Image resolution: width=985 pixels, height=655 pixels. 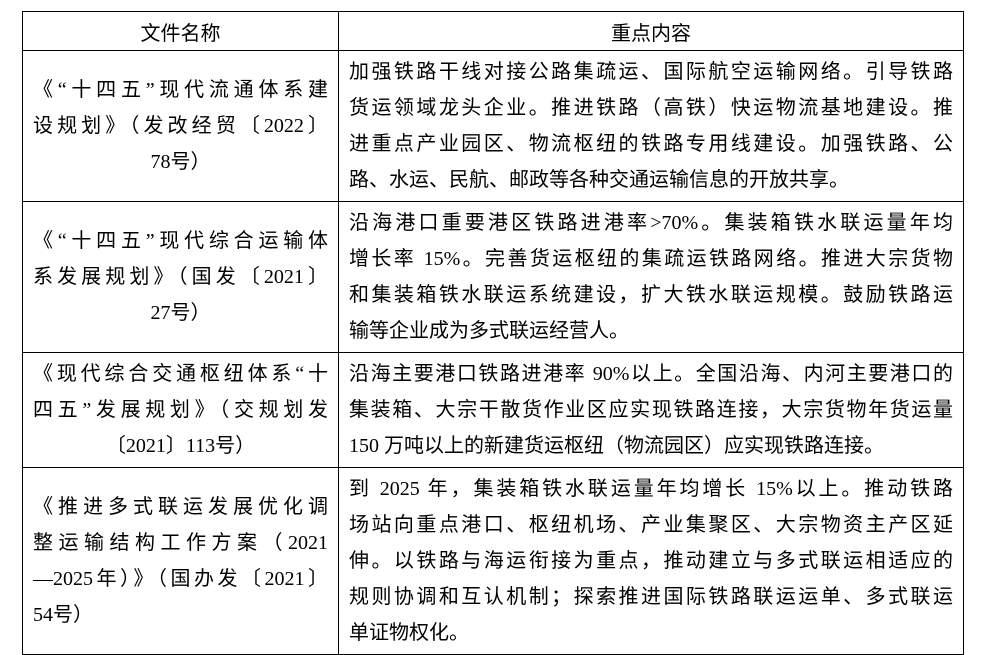 I want to click on text-line: 150 万吨以上的新建货运枢纽（物流园区）应实现铁路连接。, so click(x=616, y=446).